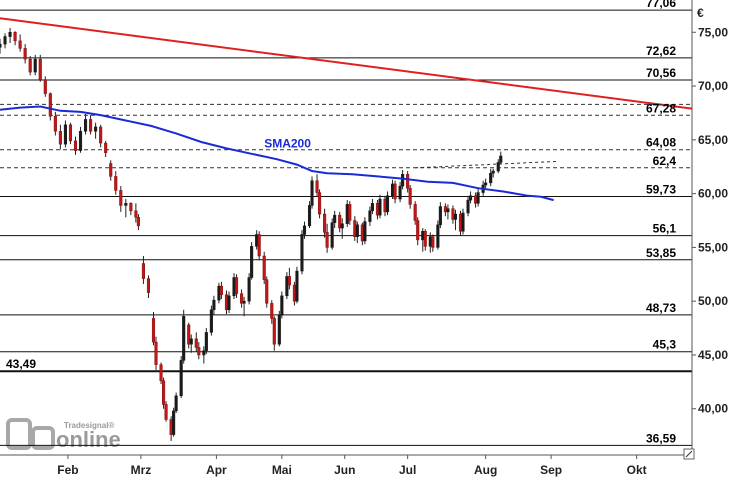 The image size is (750, 480). I want to click on level-label-12: 36,59, so click(661, 438).